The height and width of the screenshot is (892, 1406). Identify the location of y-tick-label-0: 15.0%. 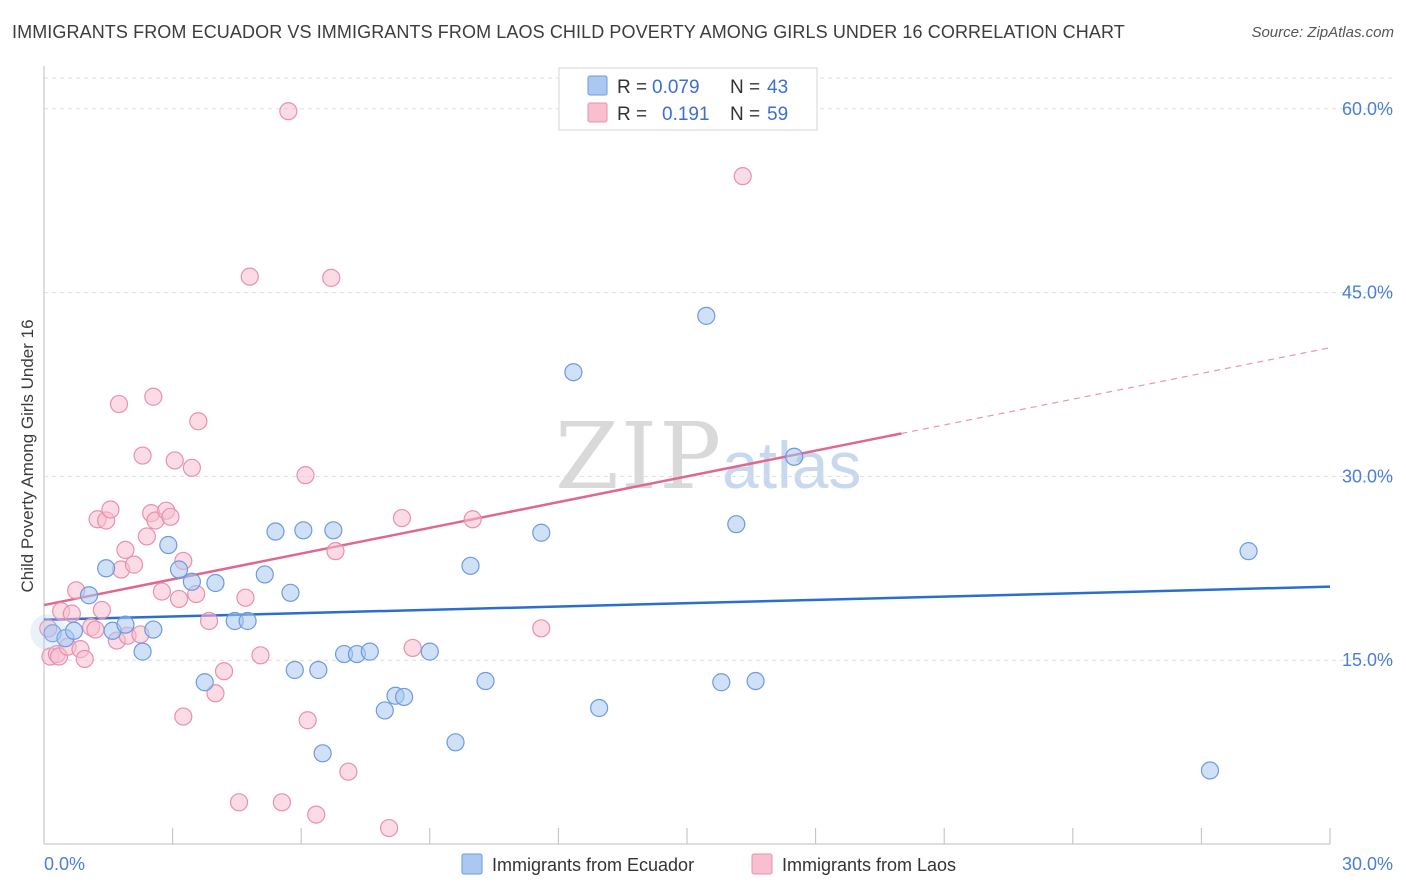
(1367, 660).